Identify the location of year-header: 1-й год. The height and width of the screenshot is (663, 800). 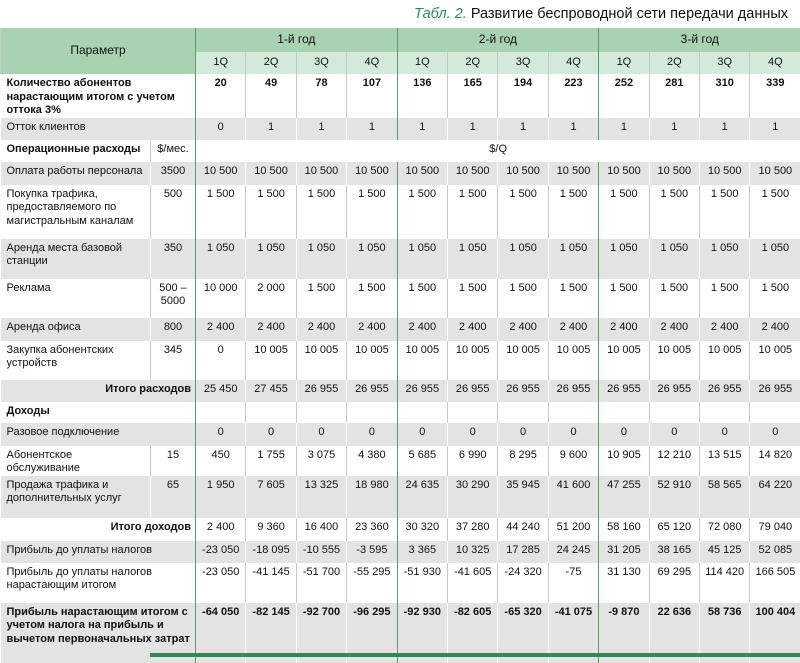
(297, 40).